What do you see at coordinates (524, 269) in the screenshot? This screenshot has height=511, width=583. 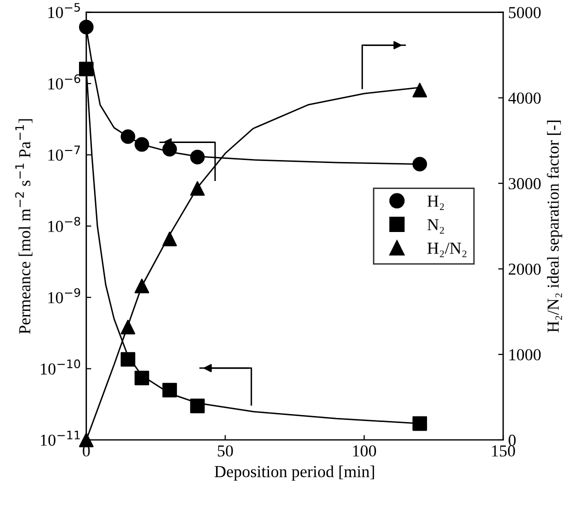 I see `y2-tick-label: 2000` at bounding box center [524, 269].